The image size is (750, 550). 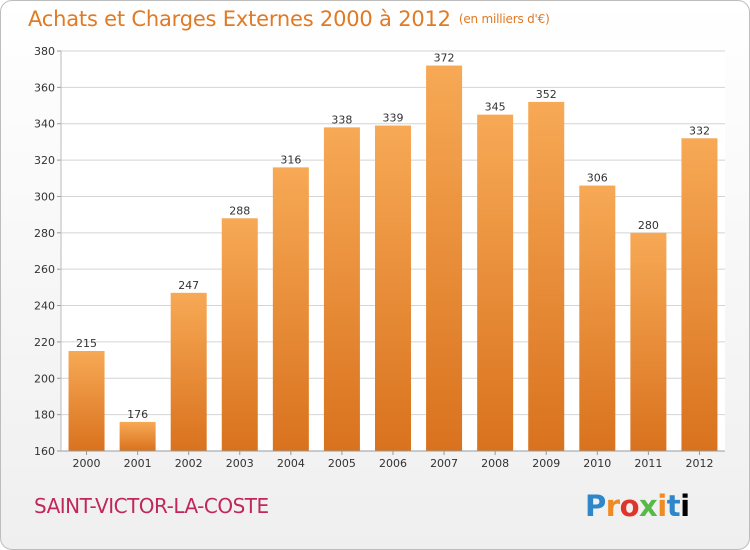 I want to click on chart-title-text: Achats et Charges Externes 2000 à 2012, so click(x=239, y=19).